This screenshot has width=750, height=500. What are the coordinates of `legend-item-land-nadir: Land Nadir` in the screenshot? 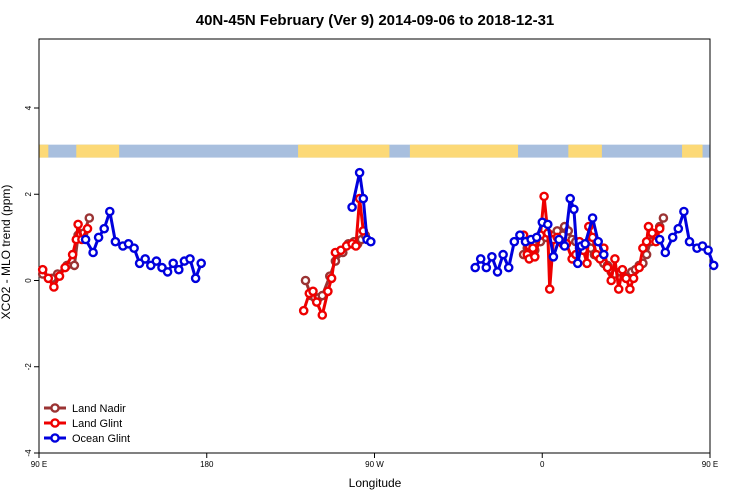 It's located at (85, 409).